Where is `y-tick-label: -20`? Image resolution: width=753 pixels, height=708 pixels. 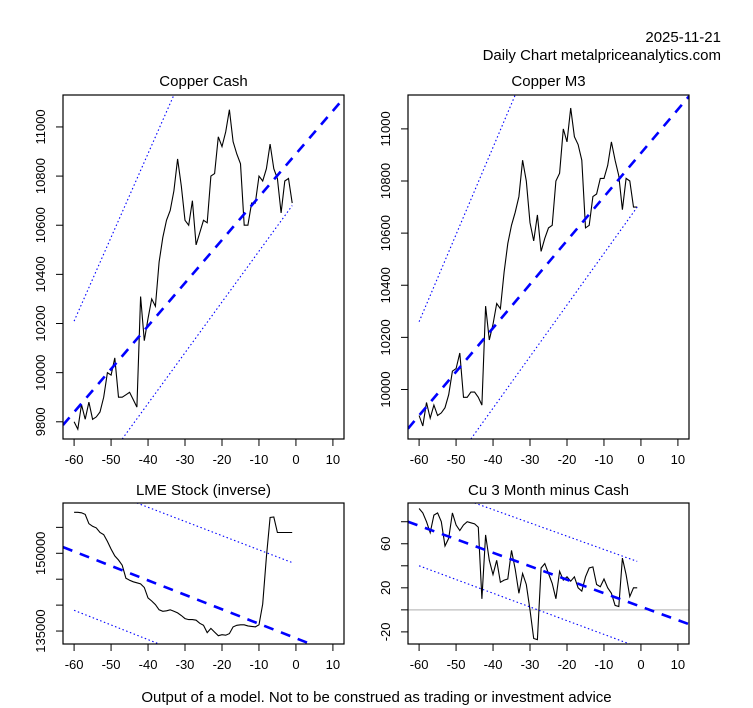
y-tick-label: -20 is located at coordinates (385, 631).